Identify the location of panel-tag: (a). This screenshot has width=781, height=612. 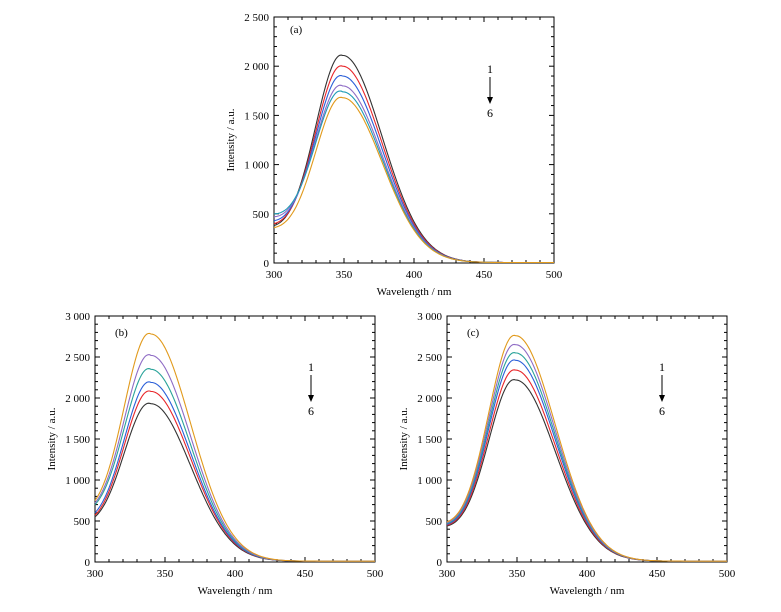
(296, 30).